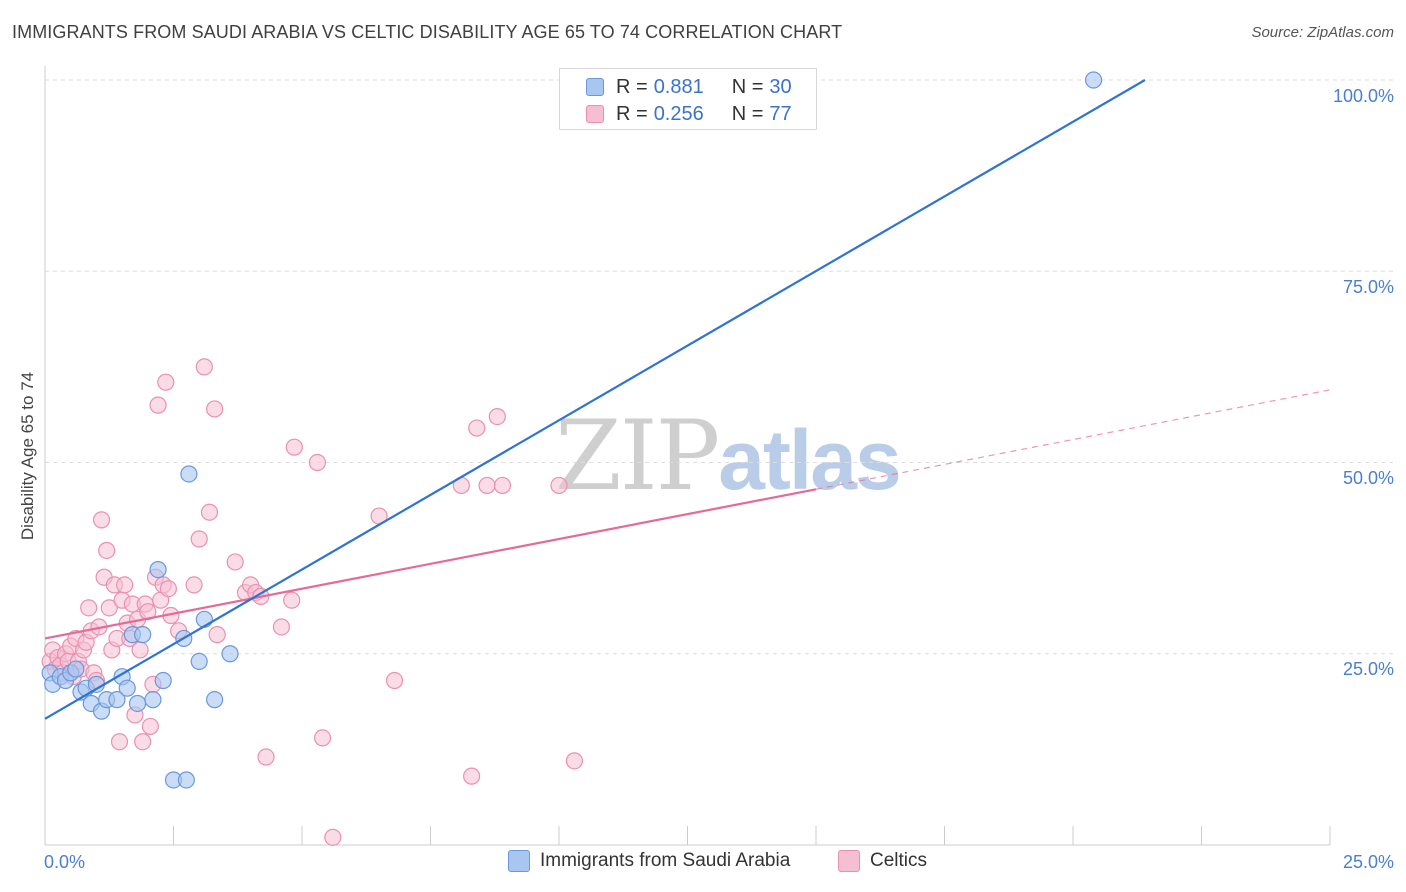 The width and height of the screenshot is (1406, 892). Describe the element at coordinates (1368, 478) in the screenshot. I see `y-tick-label-50: 50.0%` at that location.